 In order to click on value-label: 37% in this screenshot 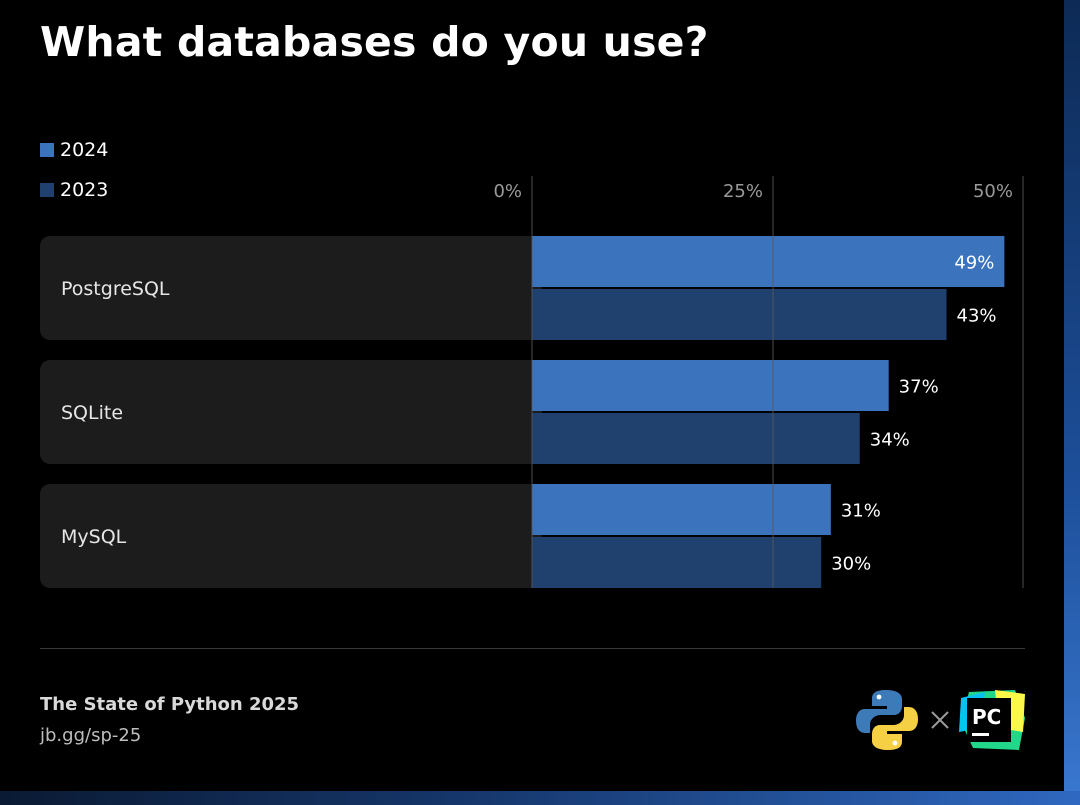, I will do `click(919, 387)`.